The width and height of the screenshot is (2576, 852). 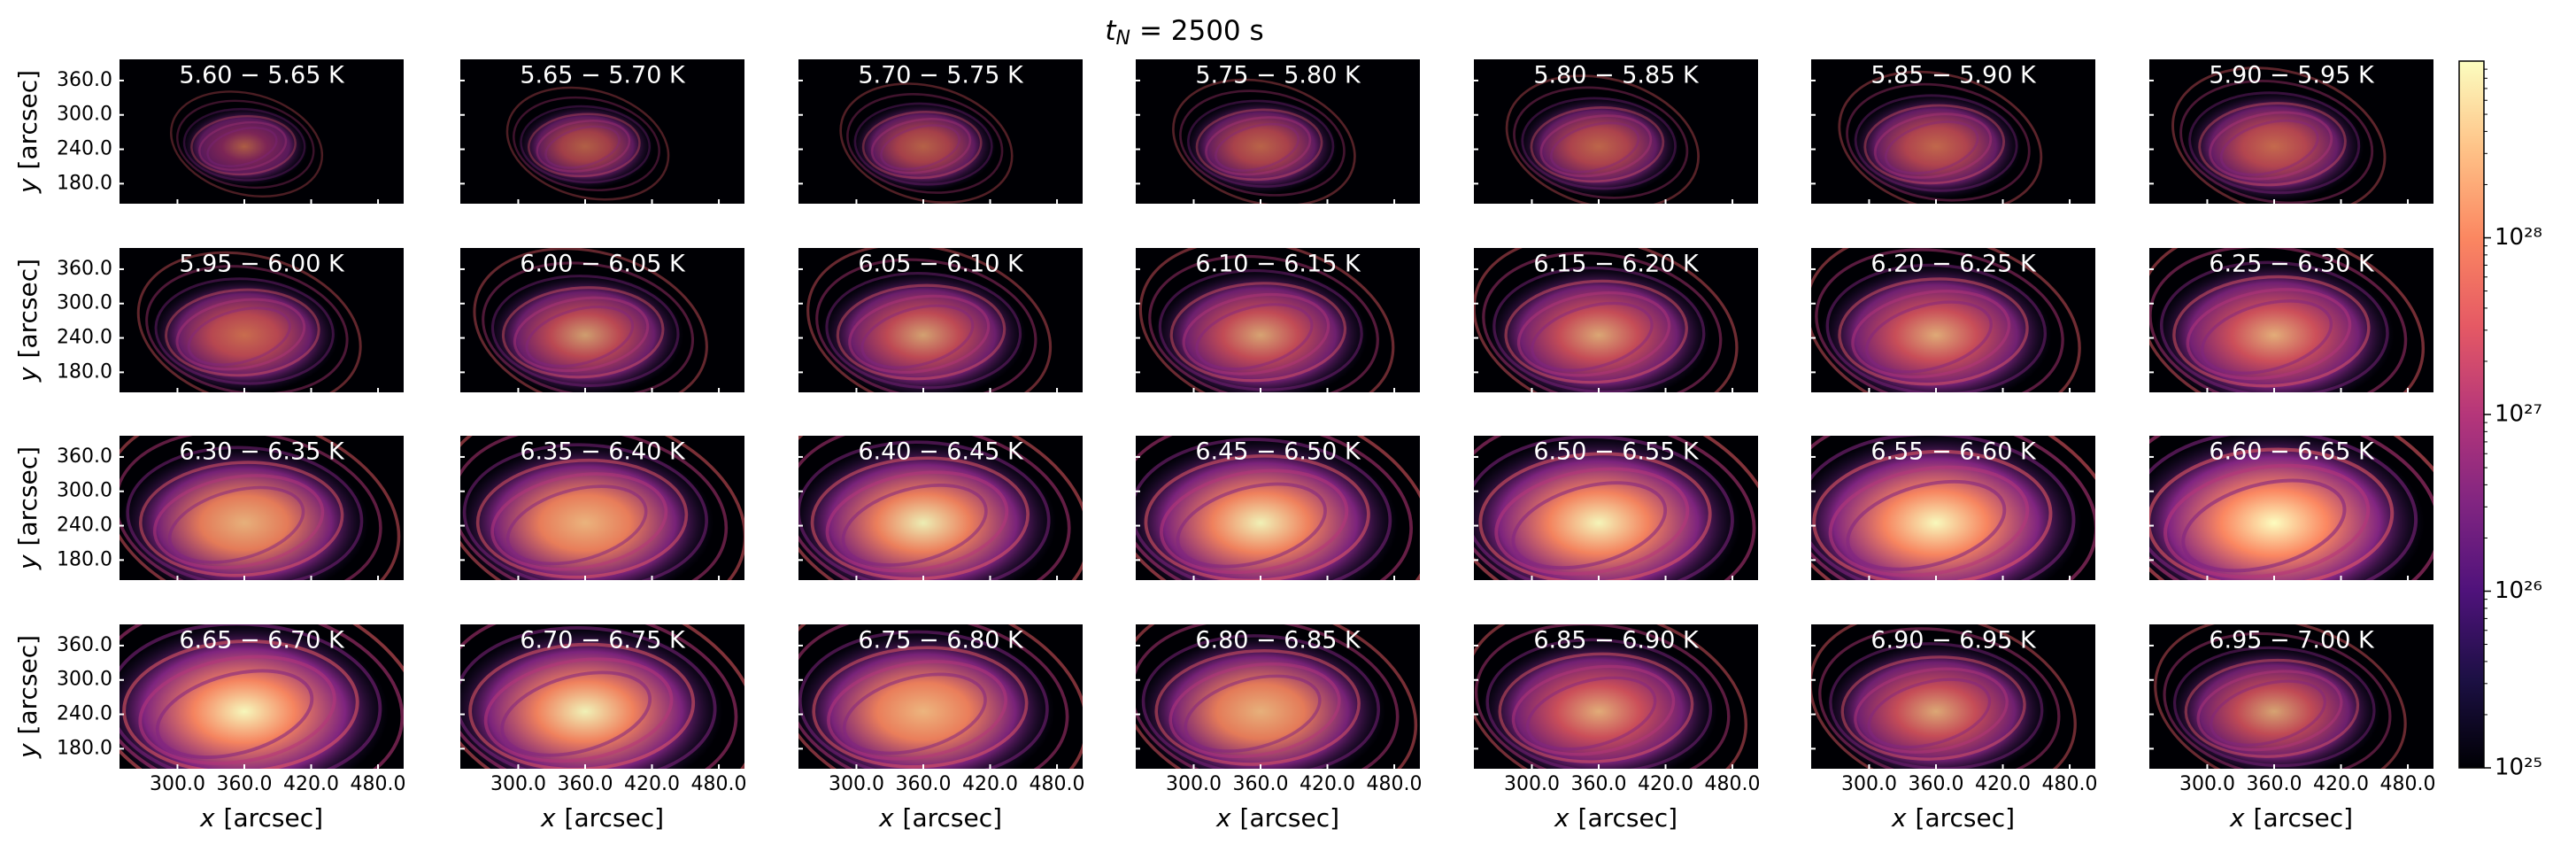 I want to click on panel: 6.85 − 6.90 K, so click(x=1616, y=696).